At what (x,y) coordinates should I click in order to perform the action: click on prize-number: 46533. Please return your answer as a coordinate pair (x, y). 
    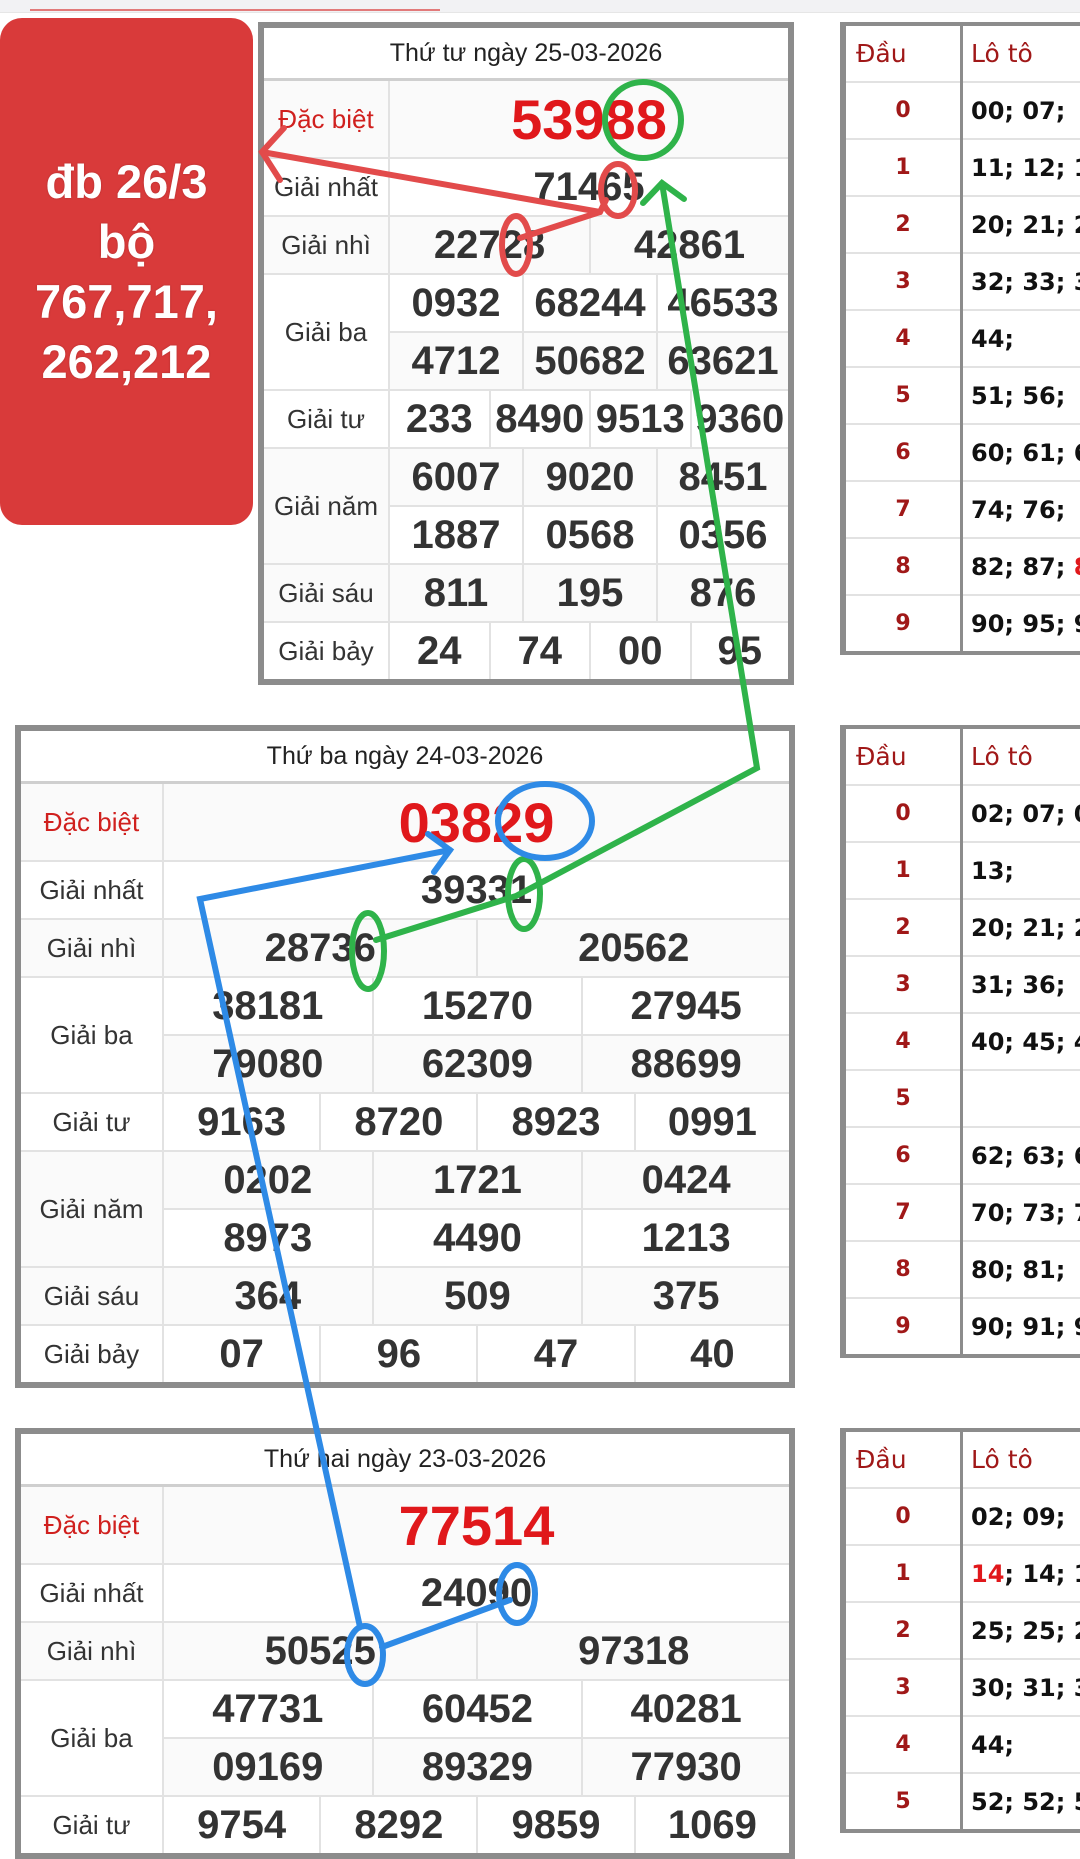
    Looking at the image, I should click on (724, 303).